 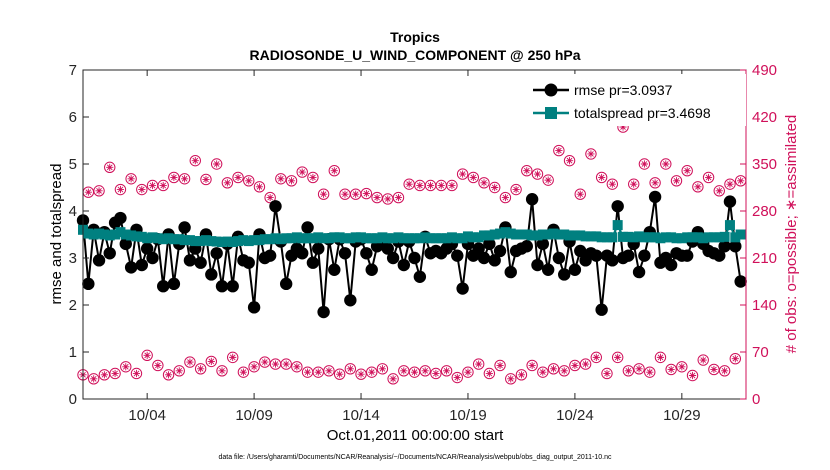 What do you see at coordinates (361, 415) in the screenshot?
I see `x-tick-label: 10/14` at bounding box center [361, 415].